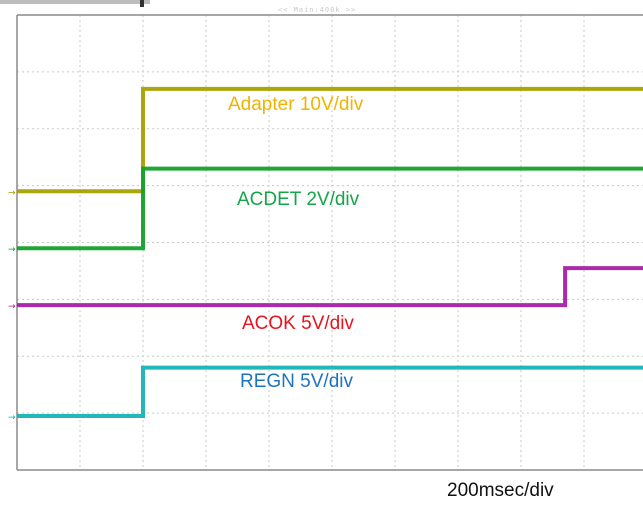  I want to click on scope-top-bar, so click(75, 2).